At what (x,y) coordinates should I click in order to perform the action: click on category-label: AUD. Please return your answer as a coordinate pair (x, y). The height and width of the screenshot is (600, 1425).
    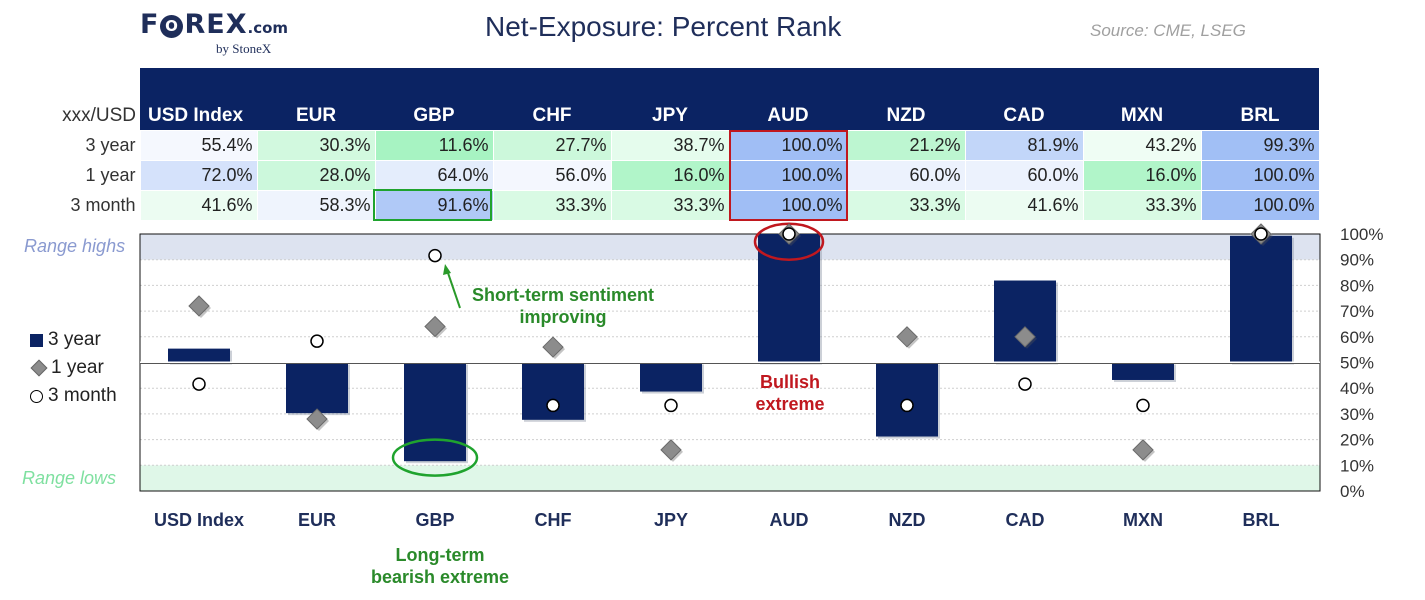
    Looking at the image, I should click on (789, 520).